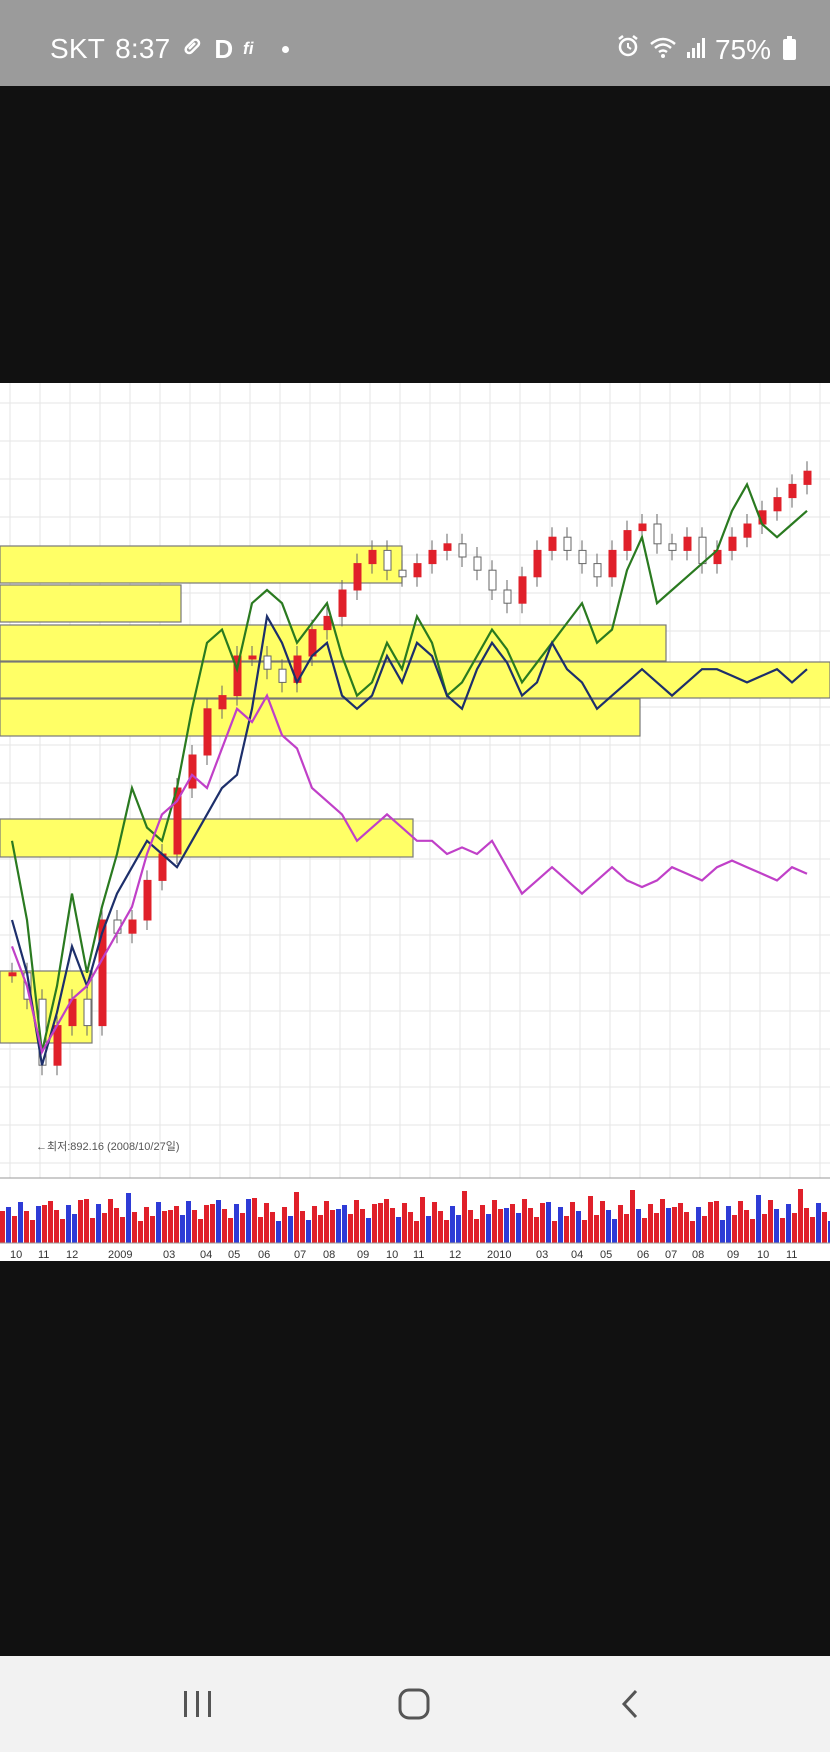  Describe the element at coordinates (606, 1255) in the screenshot. I see `x-tick-label: 05` at that location.